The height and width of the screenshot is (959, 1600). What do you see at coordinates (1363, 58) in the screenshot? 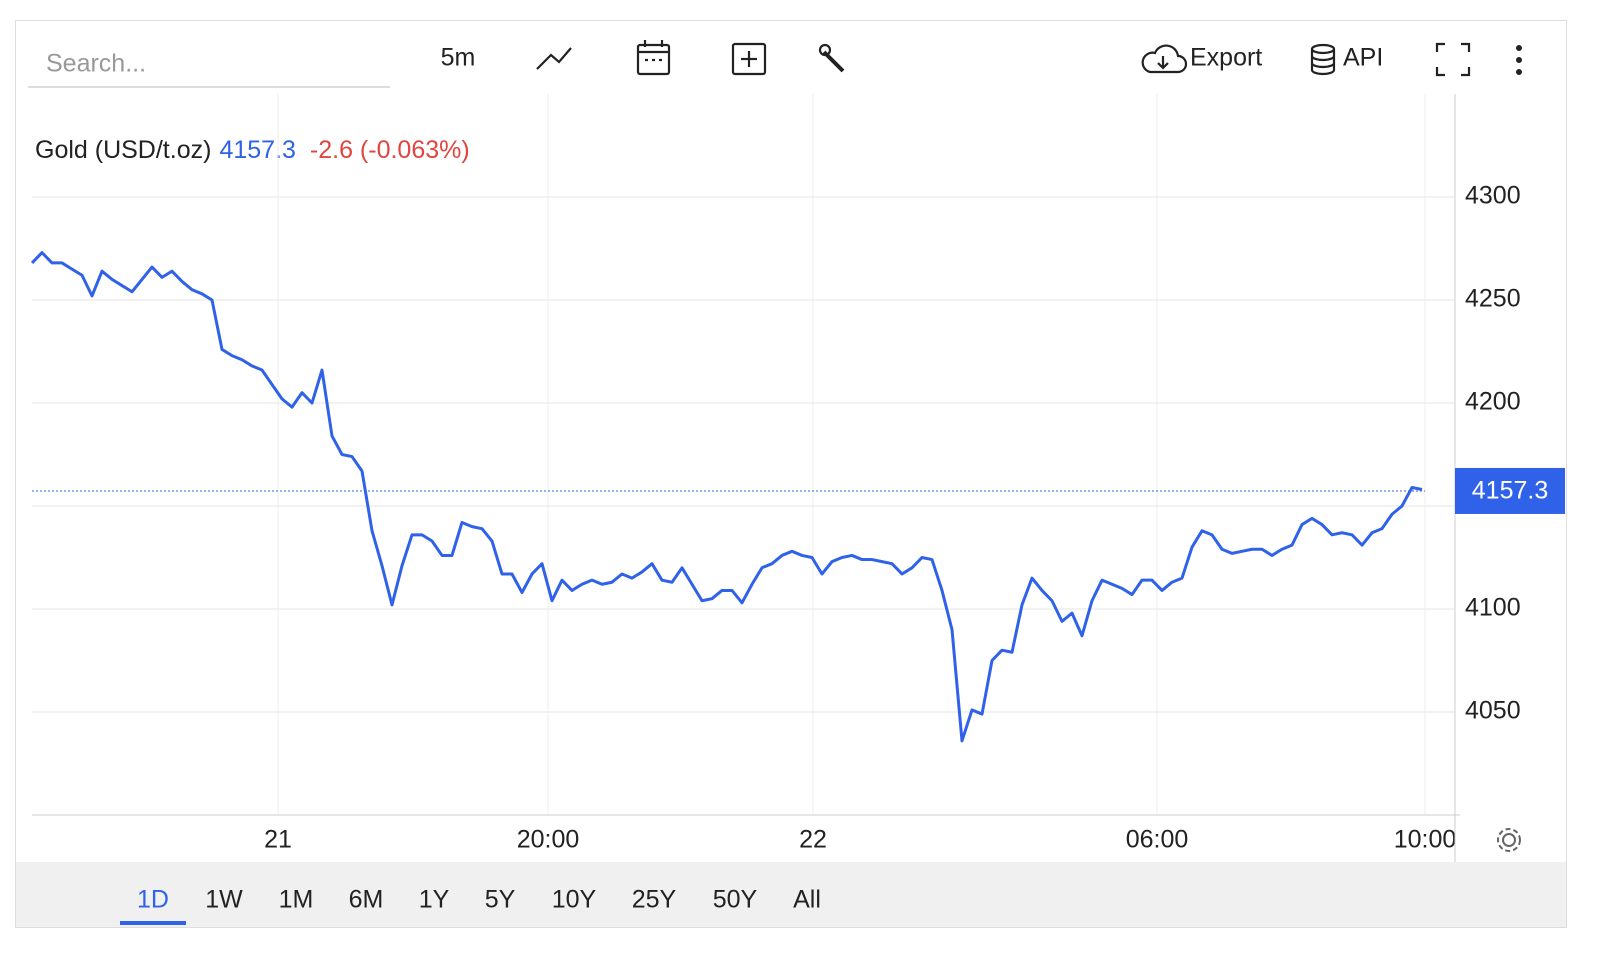
I see `api-button: API` at bounding box center [1363, 58].